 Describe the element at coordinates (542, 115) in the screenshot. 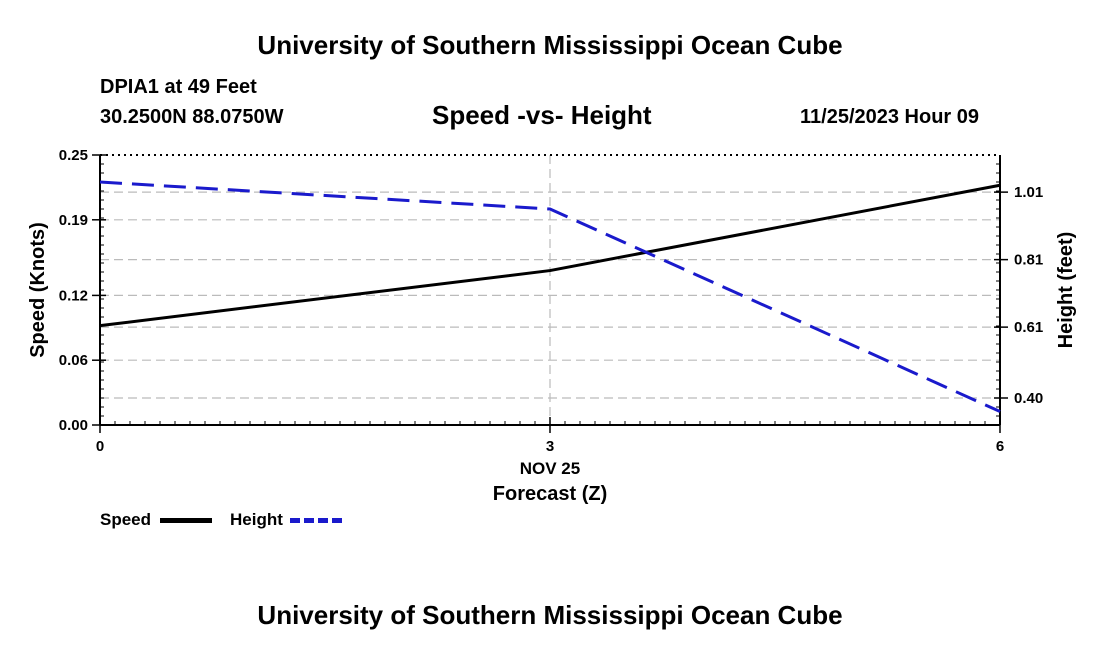

I see `chart-title: Speed -vs- Height` at that location.